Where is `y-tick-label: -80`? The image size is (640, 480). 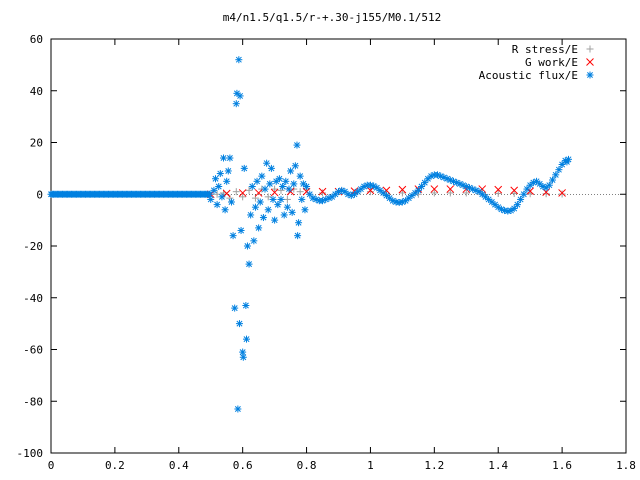
y-tick-label: -80 is located at coordinates (33, 401).